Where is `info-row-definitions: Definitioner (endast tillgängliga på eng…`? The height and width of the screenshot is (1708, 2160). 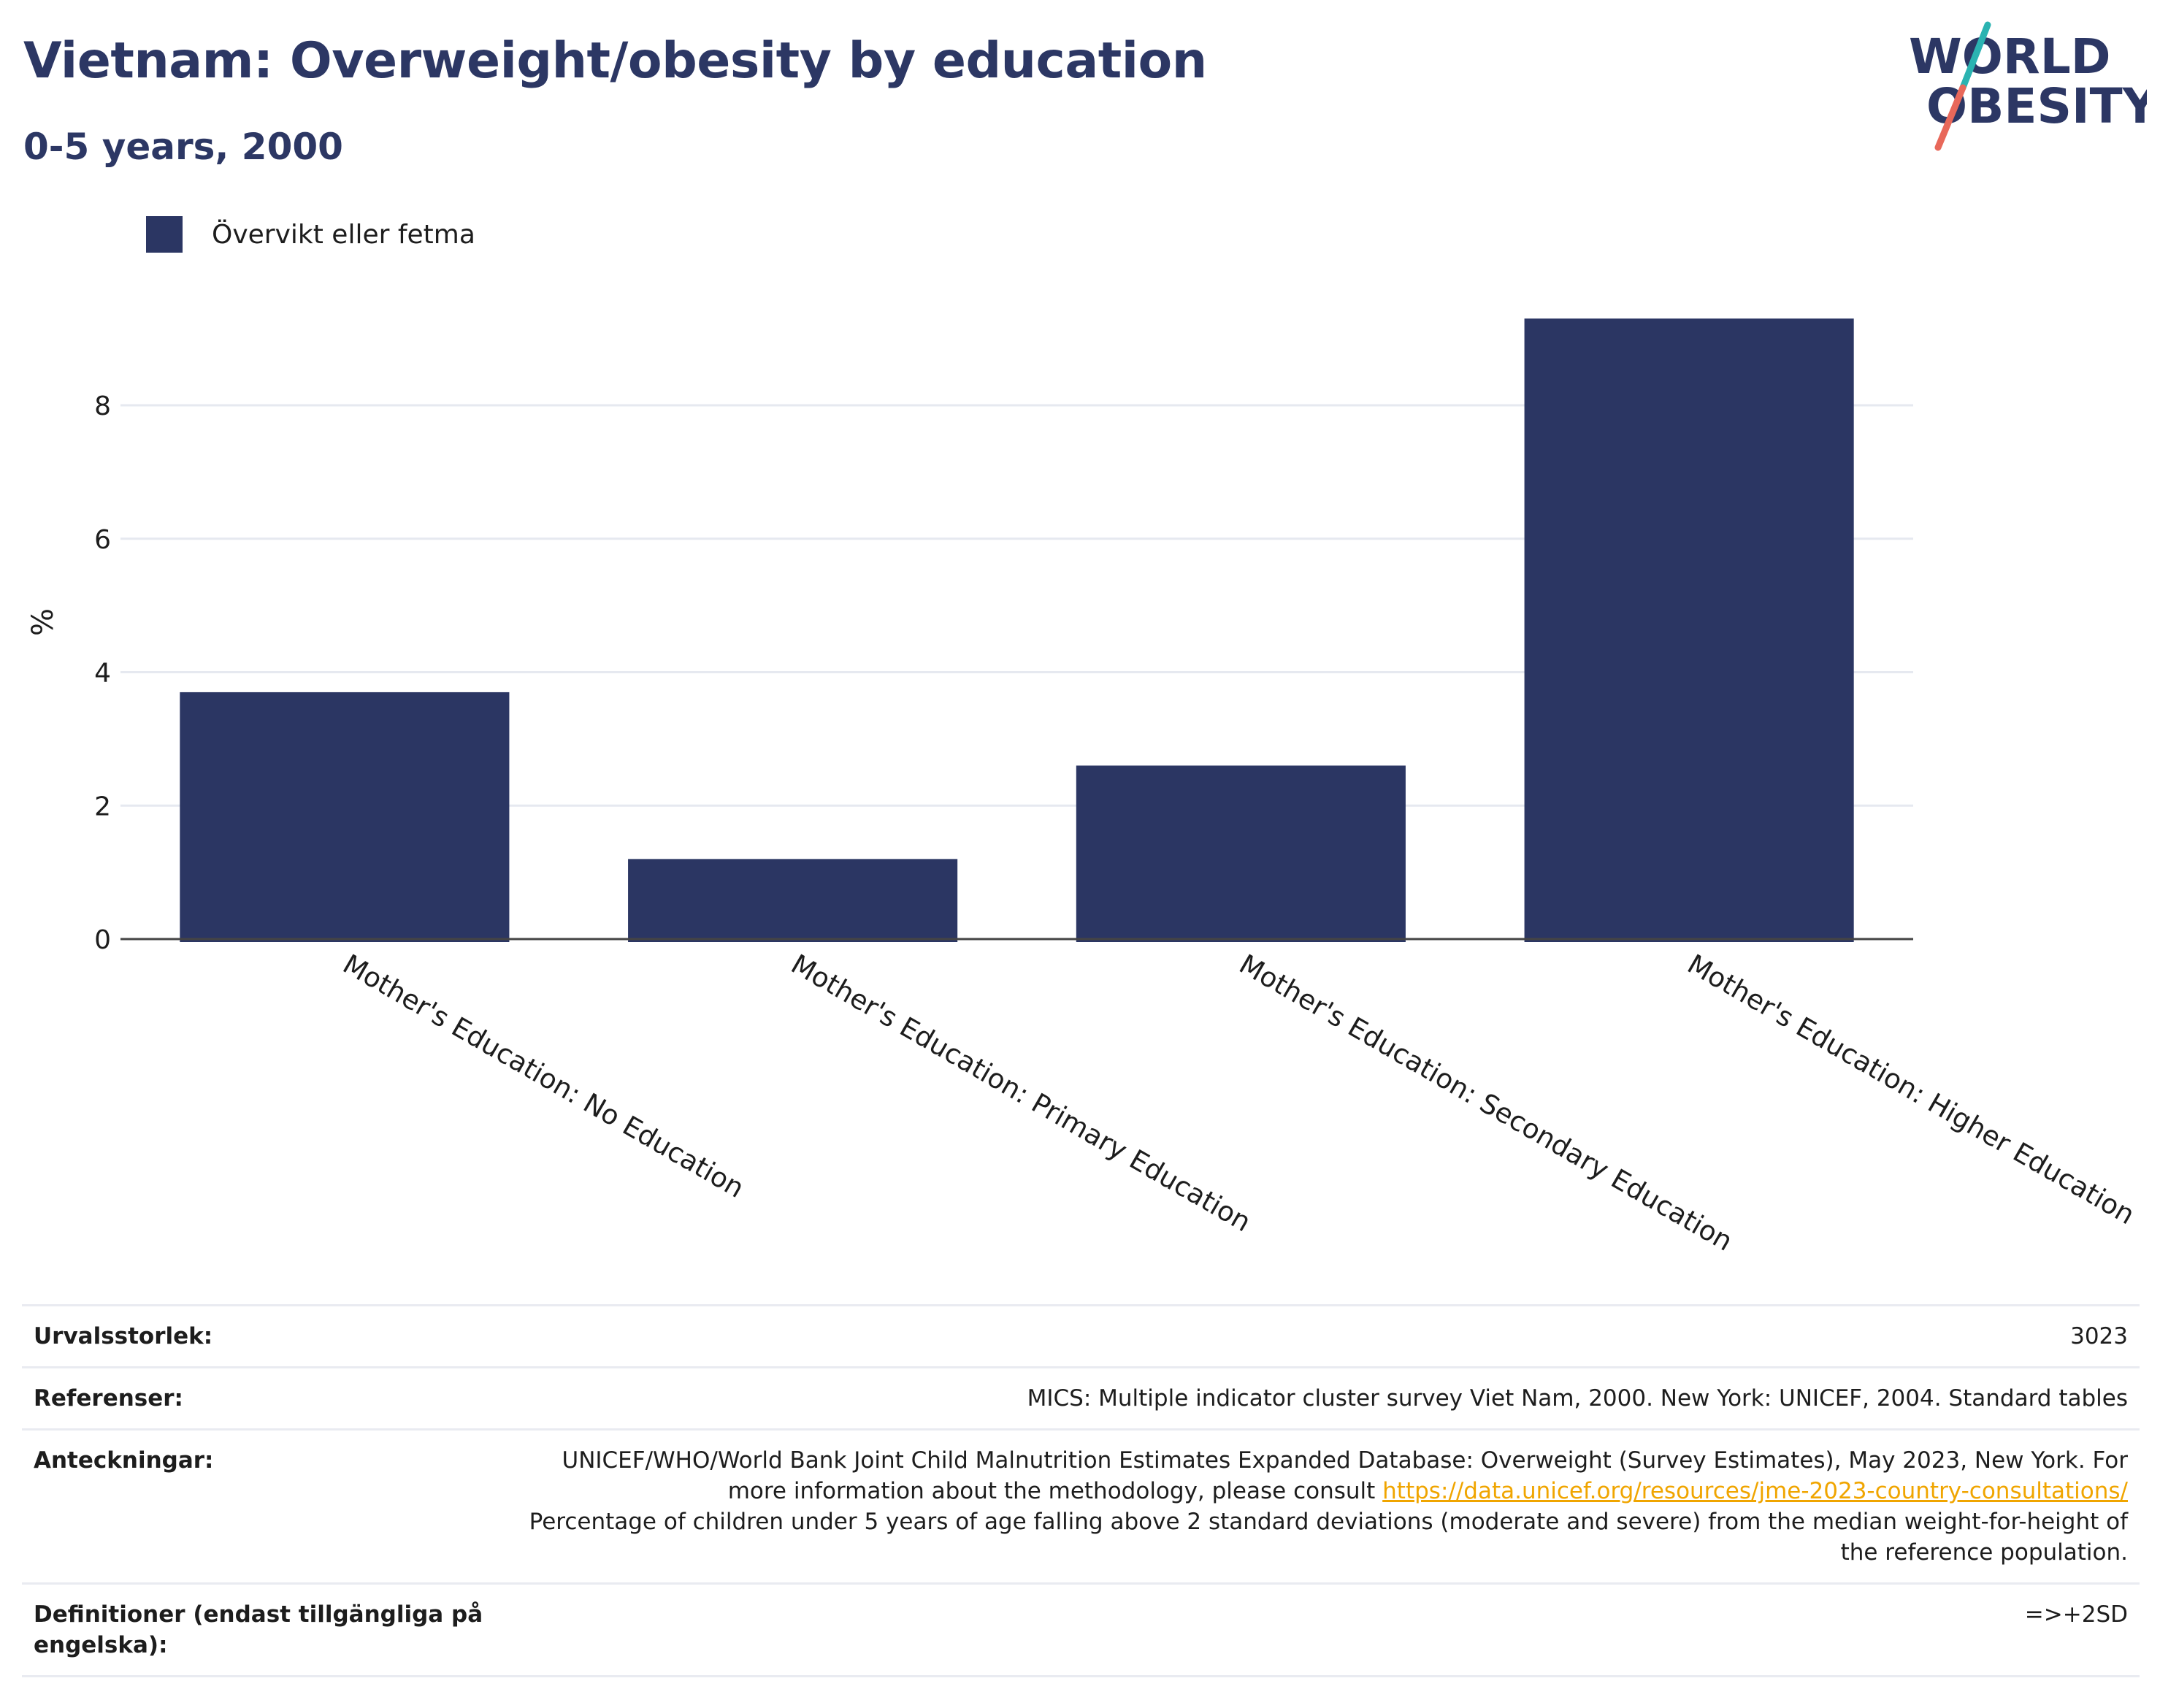
info-row-definitions: Definitioner (endast tillgängliga på eng… is located at coordinates (1081, 1629).